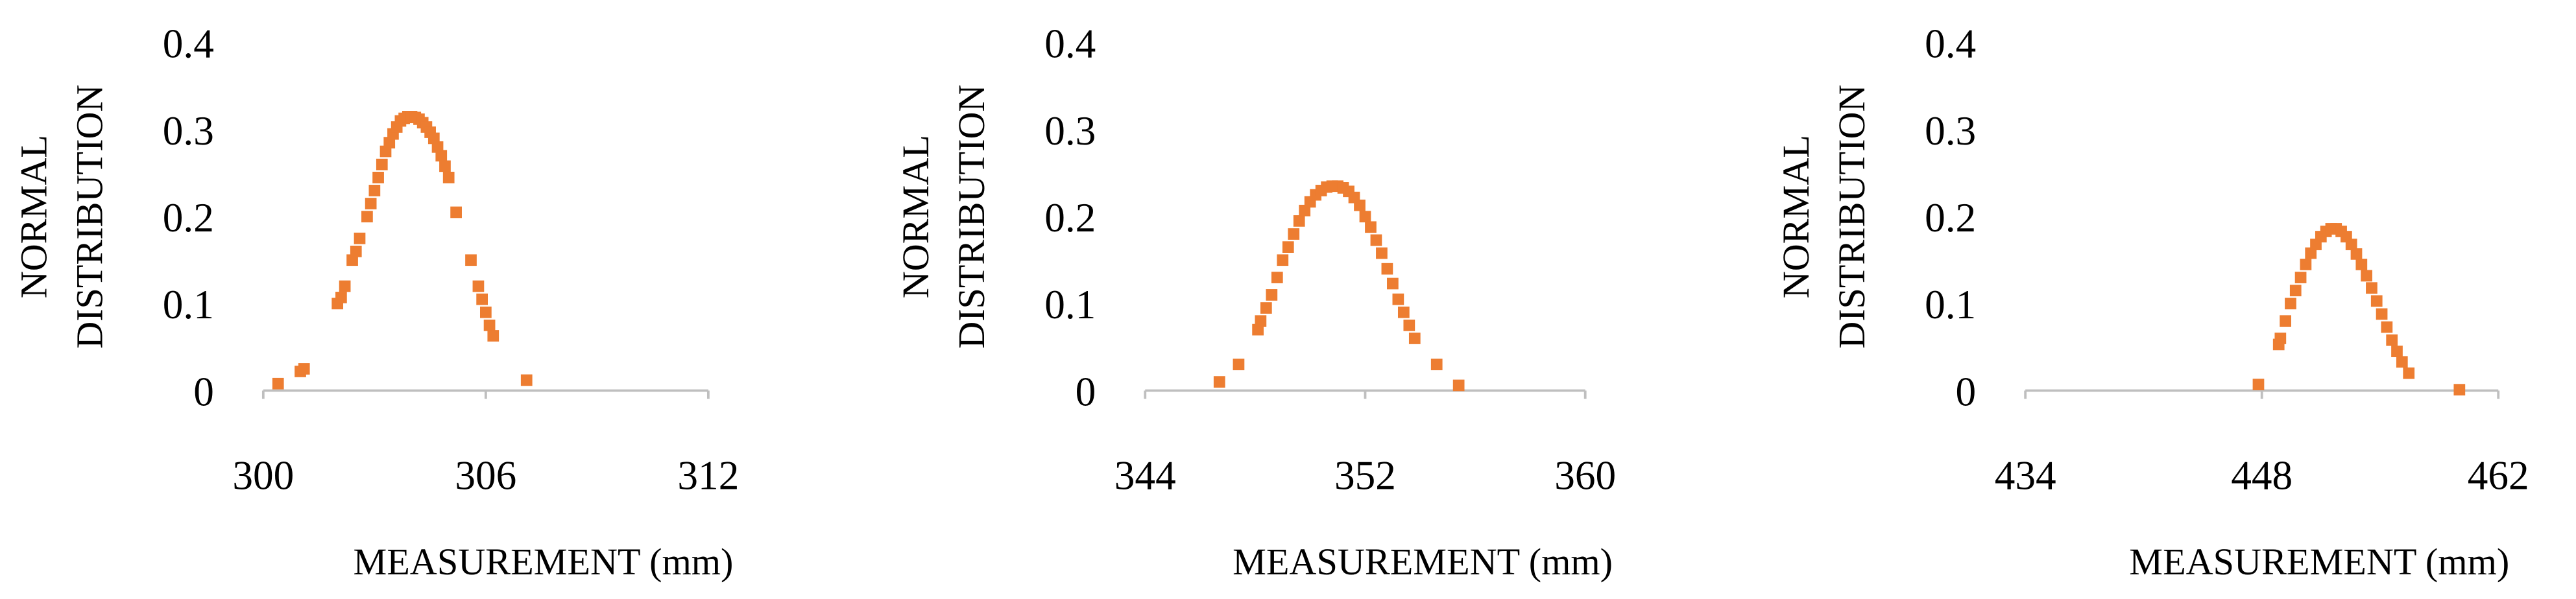 The width and height of the screenshot is (2576, 599). I want to click on x-tick-label: 462, so click(2498, 475).